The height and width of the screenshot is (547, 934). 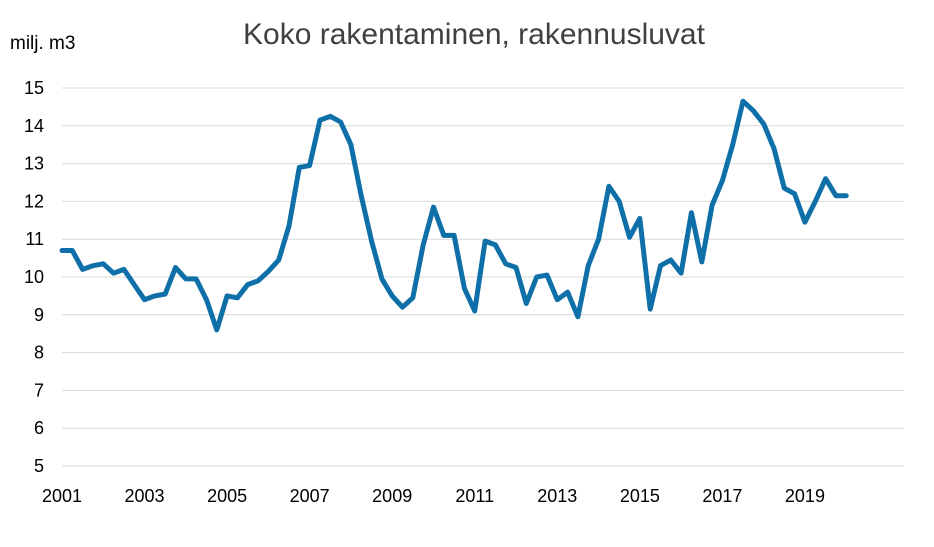 What do you see at coordinates (62, 496) in the screenshot?
I see `x-tick-label: 2001` at bounding box center [62, 496].